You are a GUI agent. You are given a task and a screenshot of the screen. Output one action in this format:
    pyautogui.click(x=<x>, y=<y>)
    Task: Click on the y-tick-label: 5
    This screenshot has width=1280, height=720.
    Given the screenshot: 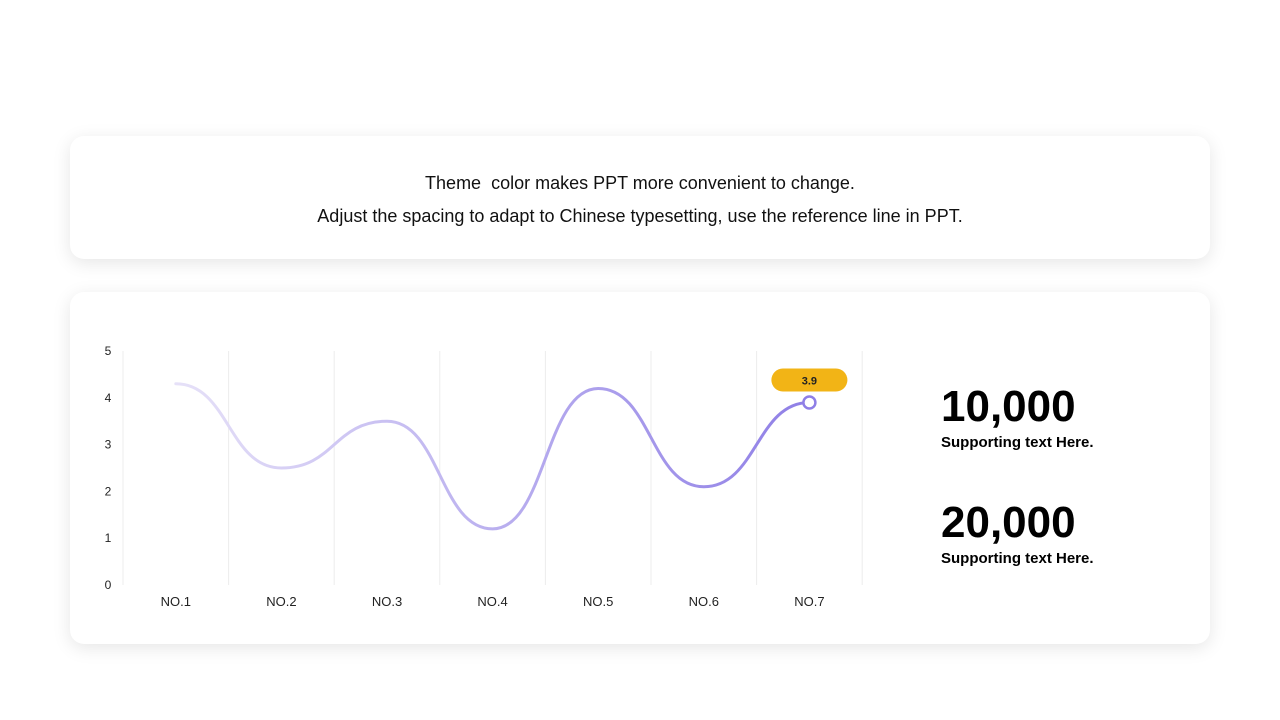 What is the action you would take?
    pyautogui.click(x=108, y=351)
    